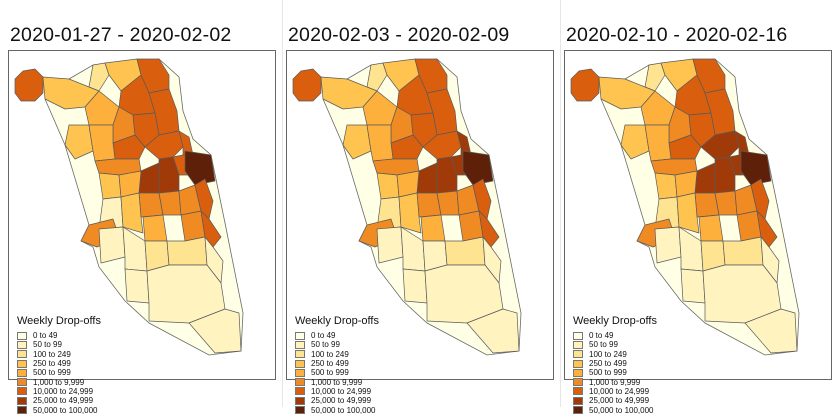 The height and width of the screenshot is (415, 835). I want to click on panel-title: 2020-02-10 - 2020-02-16, so click(677, 35).